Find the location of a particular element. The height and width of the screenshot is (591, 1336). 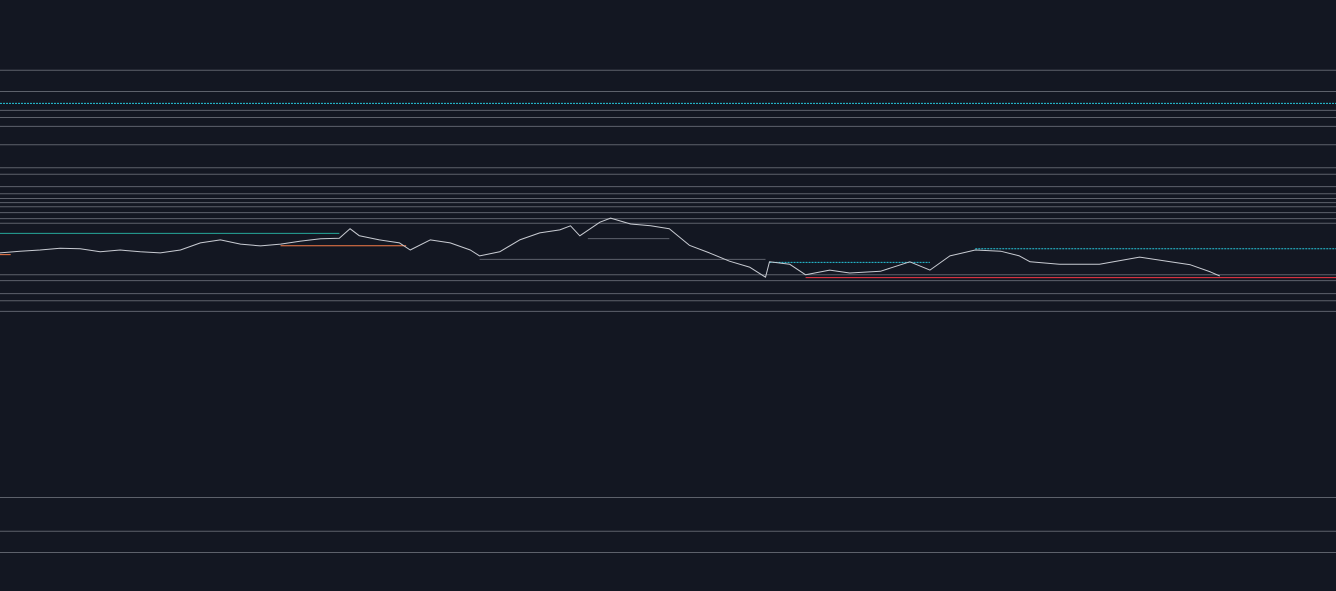

price-line is located at coordinates (610, 247).